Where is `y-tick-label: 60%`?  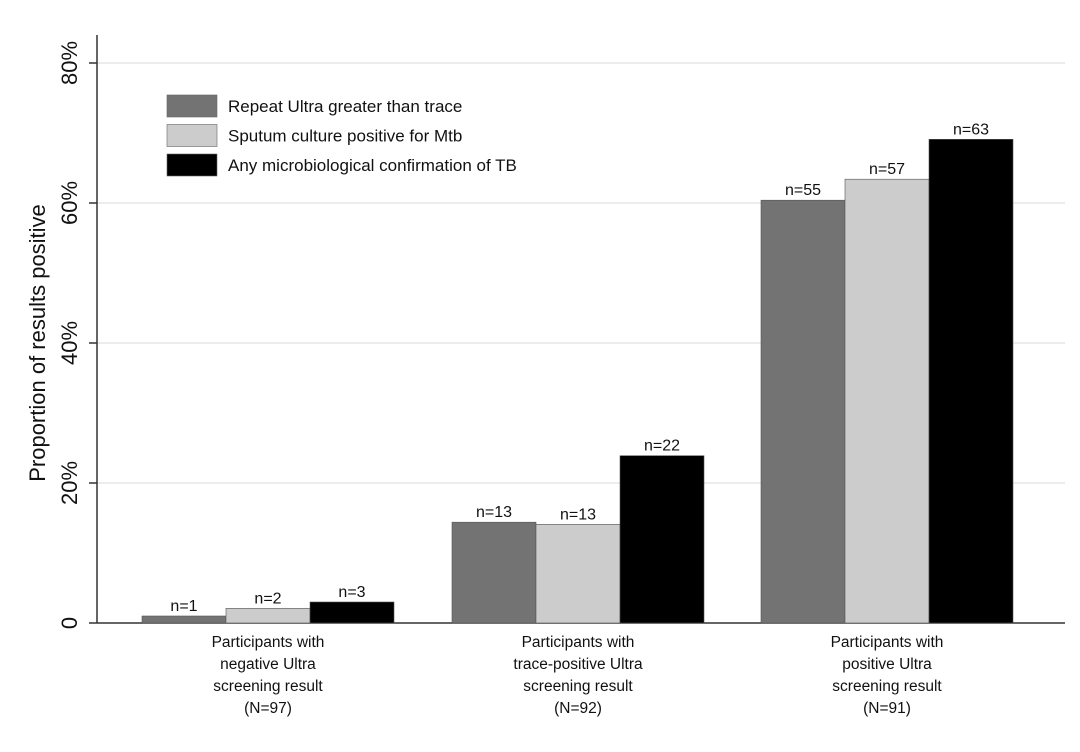 y-tick-label: 60% is located at coordinates (69, 203).